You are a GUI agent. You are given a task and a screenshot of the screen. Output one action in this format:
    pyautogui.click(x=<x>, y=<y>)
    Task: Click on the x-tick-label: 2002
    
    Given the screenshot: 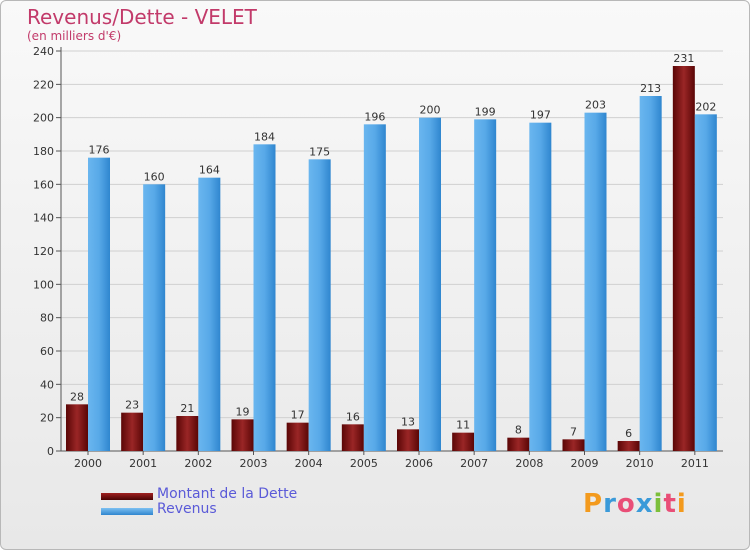 What is the action you would take?
    pyautogui.click(x=198, y=463)
    